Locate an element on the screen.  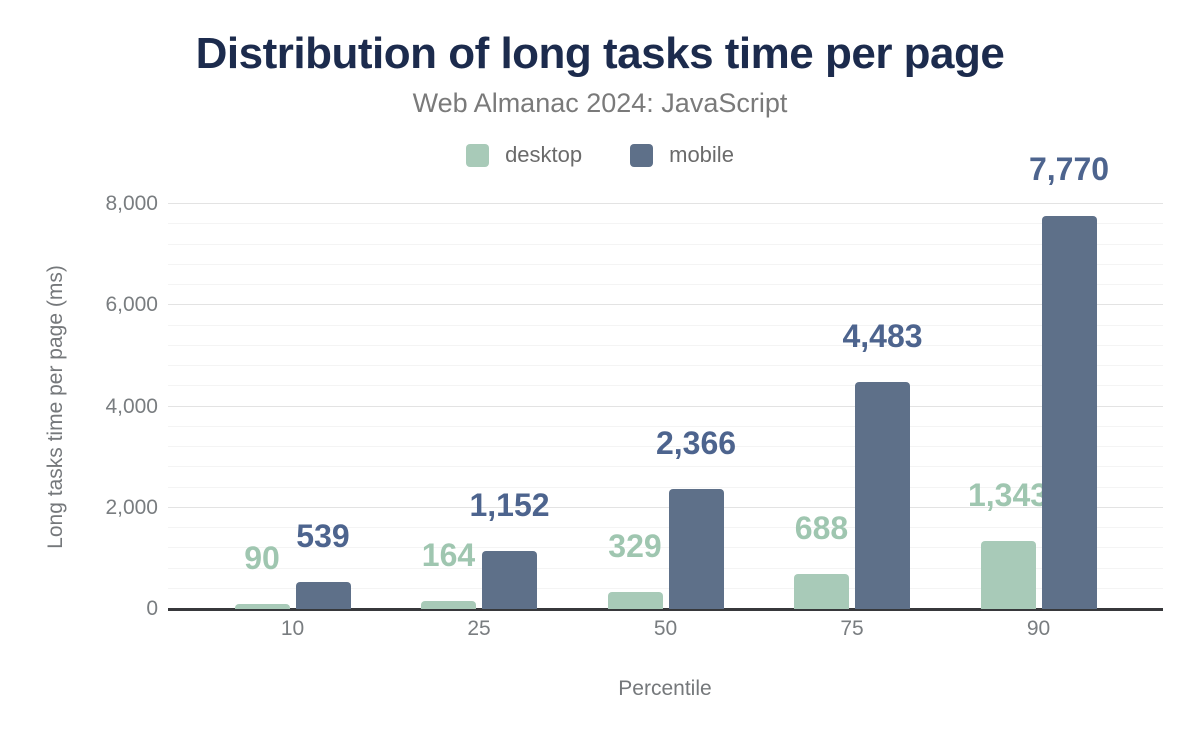
legend-item-desktop: desktop is located at coordinates (524, 154).